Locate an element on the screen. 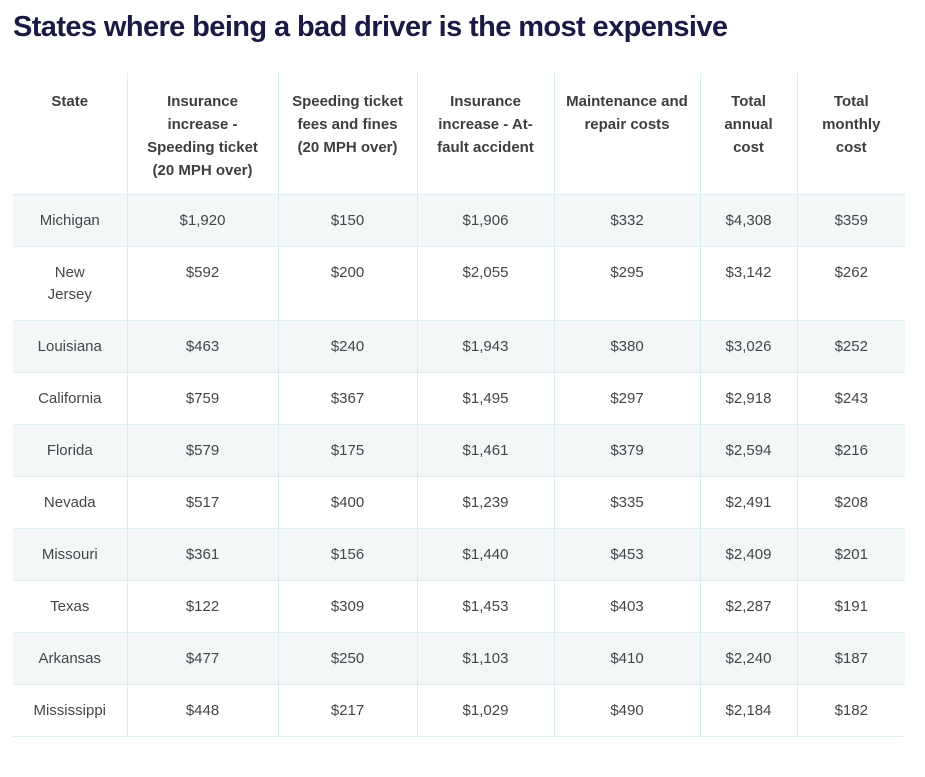 This screenshot has height=777, width=925. value-cell: $1,943 is located at coordinates (485, 346).